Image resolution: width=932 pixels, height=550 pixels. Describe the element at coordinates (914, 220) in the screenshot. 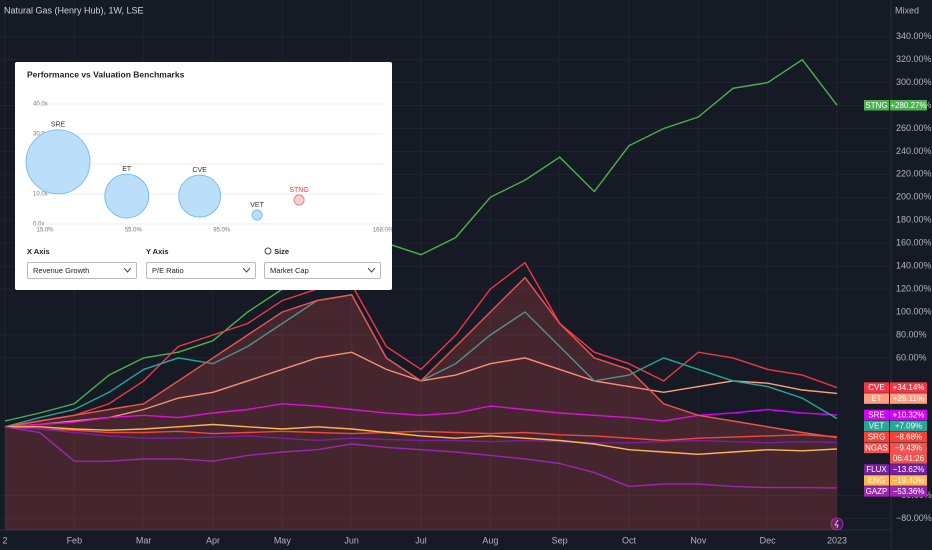

I see `y-tick-label: 180.00%` at that location.